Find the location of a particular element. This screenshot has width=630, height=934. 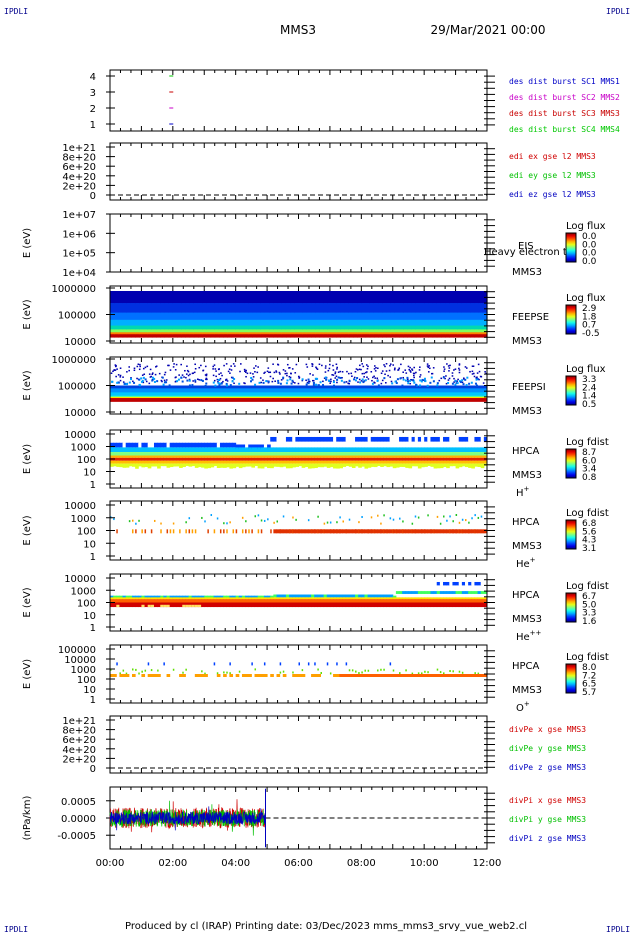

x-tick-label: 06:00 is located at coordinates (298, 863).